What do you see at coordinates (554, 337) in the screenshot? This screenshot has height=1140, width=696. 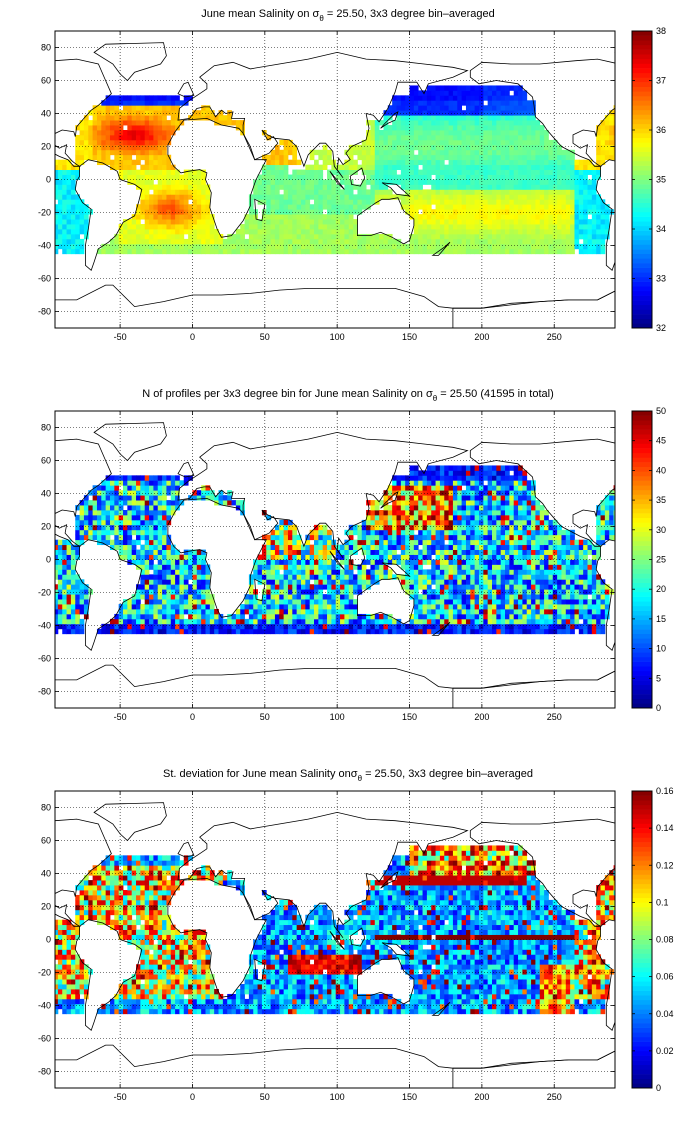 I see `x-tick-label: 250` at bounding box center [554, 337].